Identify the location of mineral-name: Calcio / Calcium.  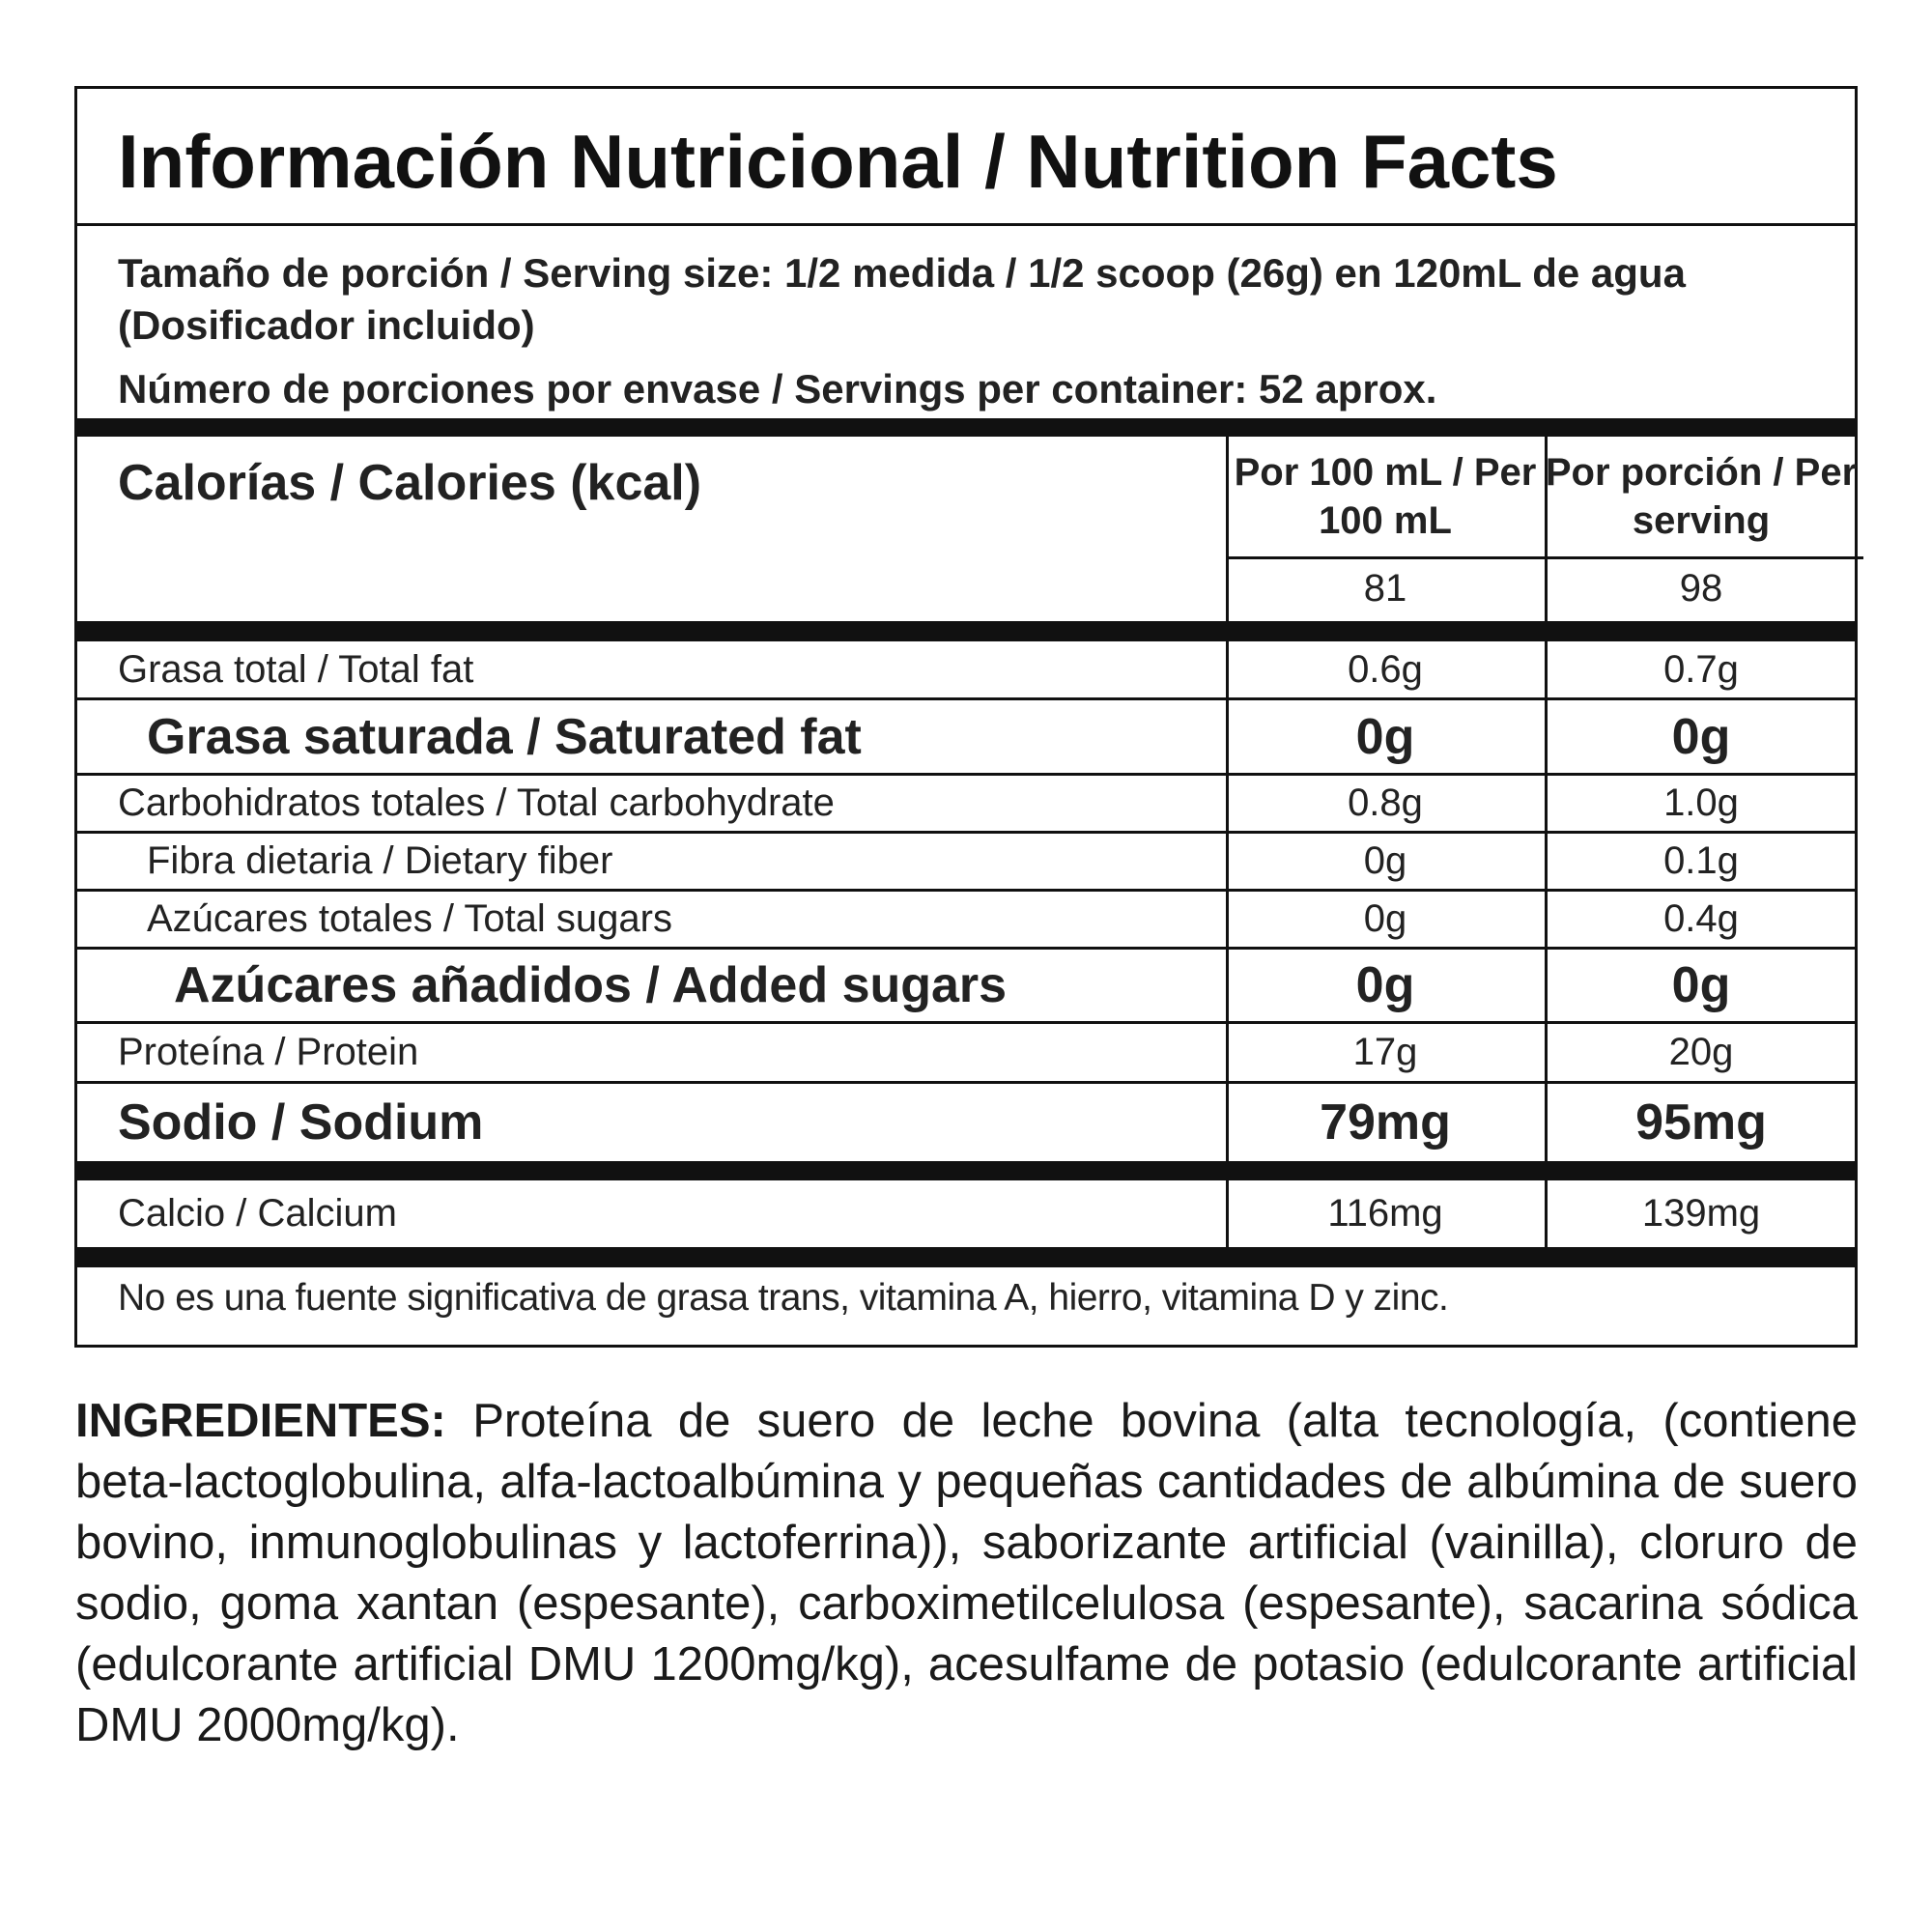
(257, 1213).